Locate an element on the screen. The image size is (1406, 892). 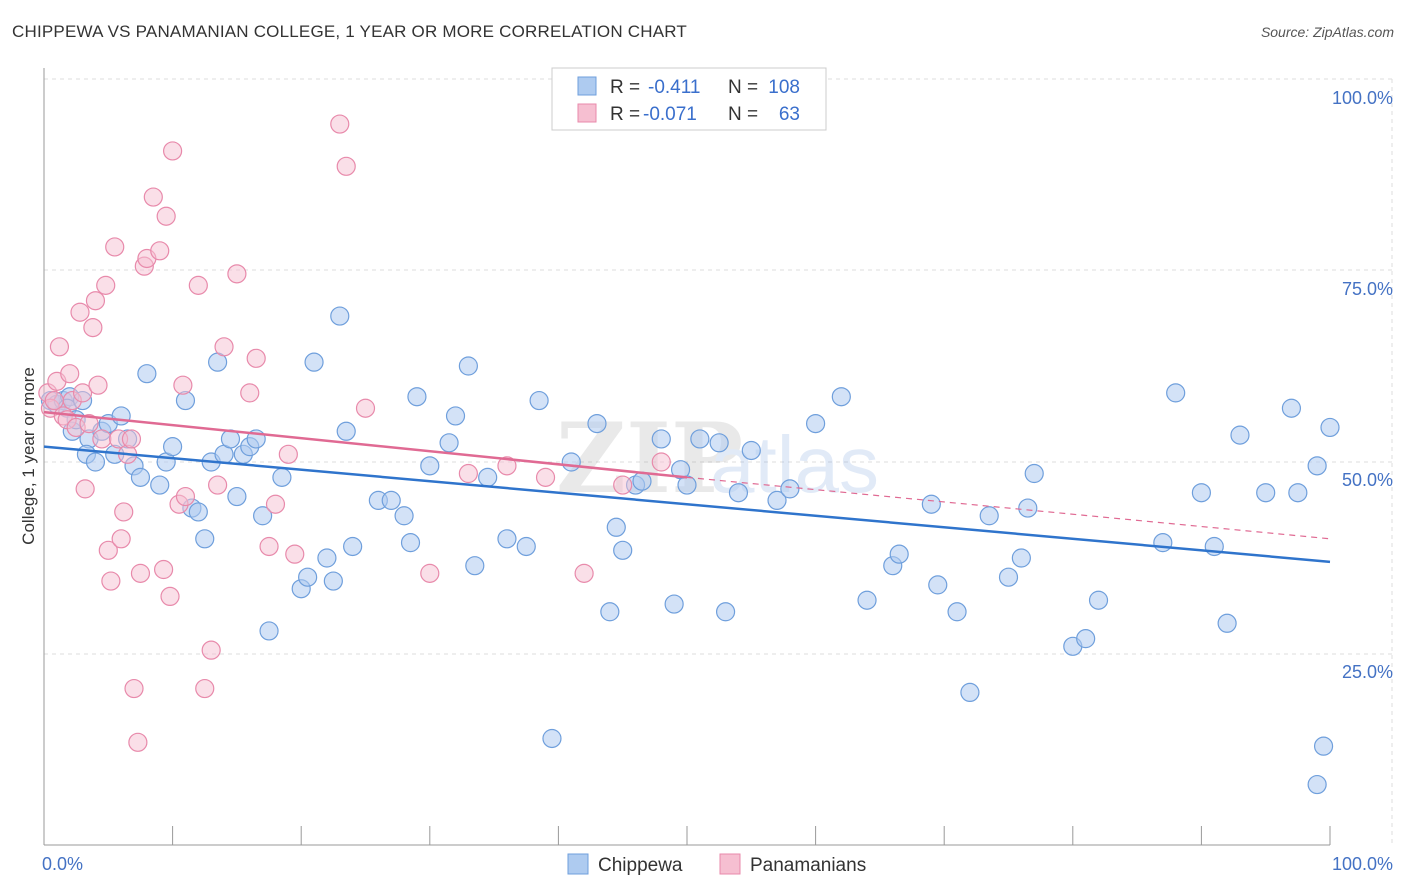
chippewa-trend-line is located at coordinates (687, 504).